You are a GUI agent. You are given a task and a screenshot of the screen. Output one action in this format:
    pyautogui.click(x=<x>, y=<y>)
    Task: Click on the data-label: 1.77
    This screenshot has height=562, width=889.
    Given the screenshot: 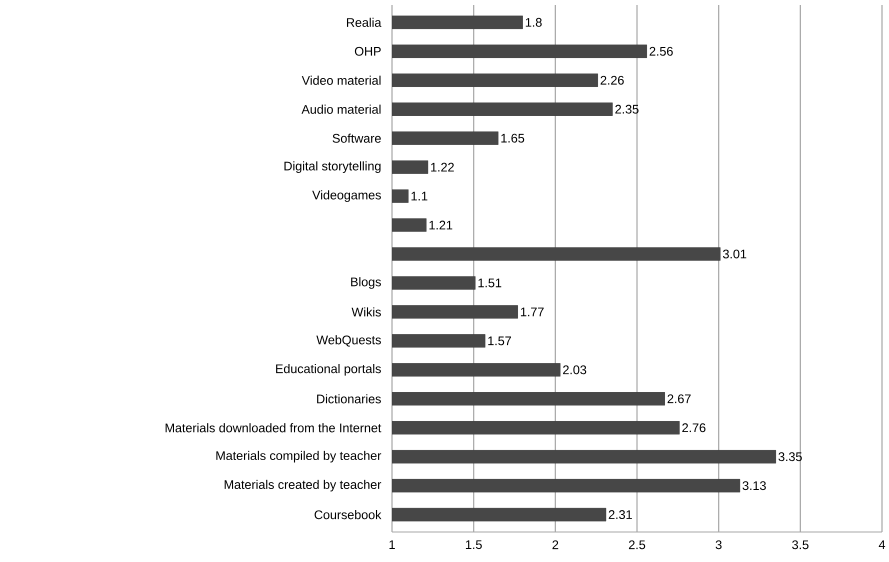 What is the action you would take?
    pyautogui.click(x=532, y=312)
    